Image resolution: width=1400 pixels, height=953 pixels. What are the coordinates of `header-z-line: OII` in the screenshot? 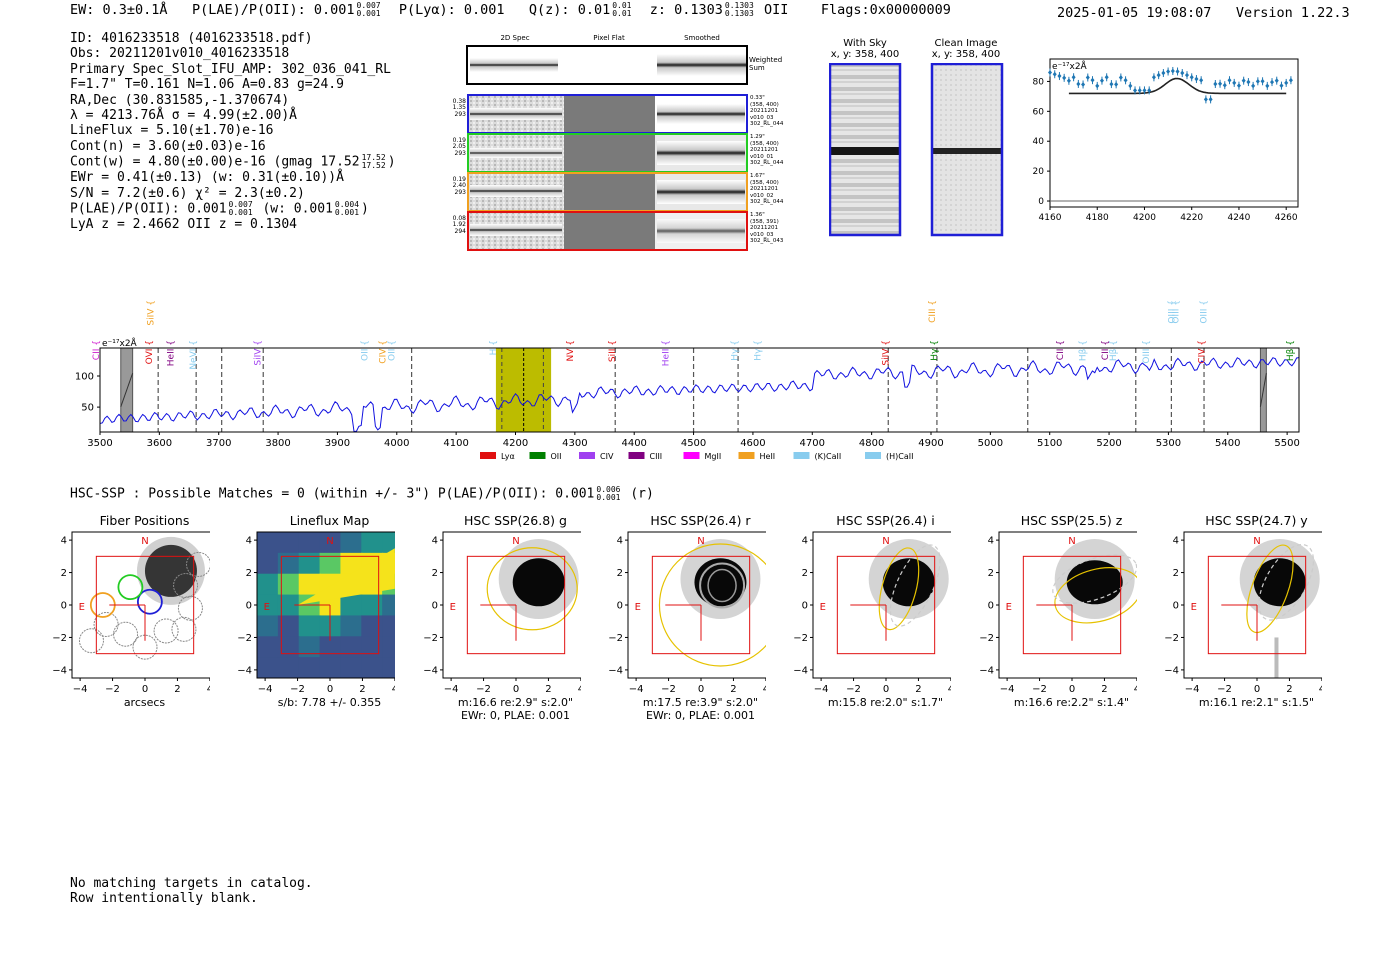 It's located at (776, 10).